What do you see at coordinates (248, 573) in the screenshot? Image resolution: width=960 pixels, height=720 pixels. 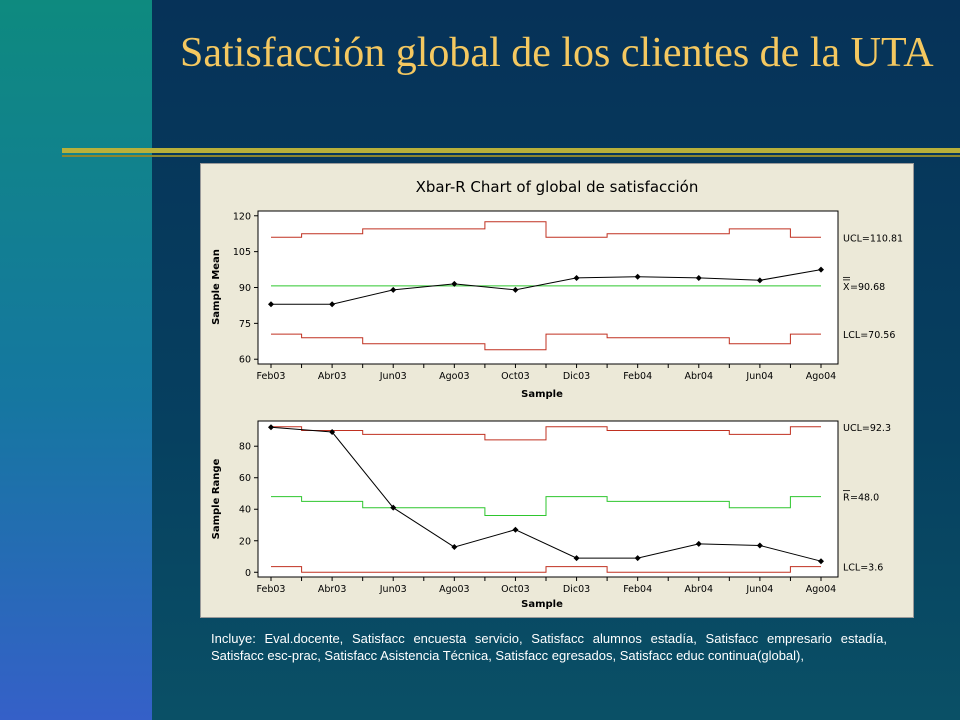 I see `range-y-tick-label: 0` at bounding box center [248, 573].